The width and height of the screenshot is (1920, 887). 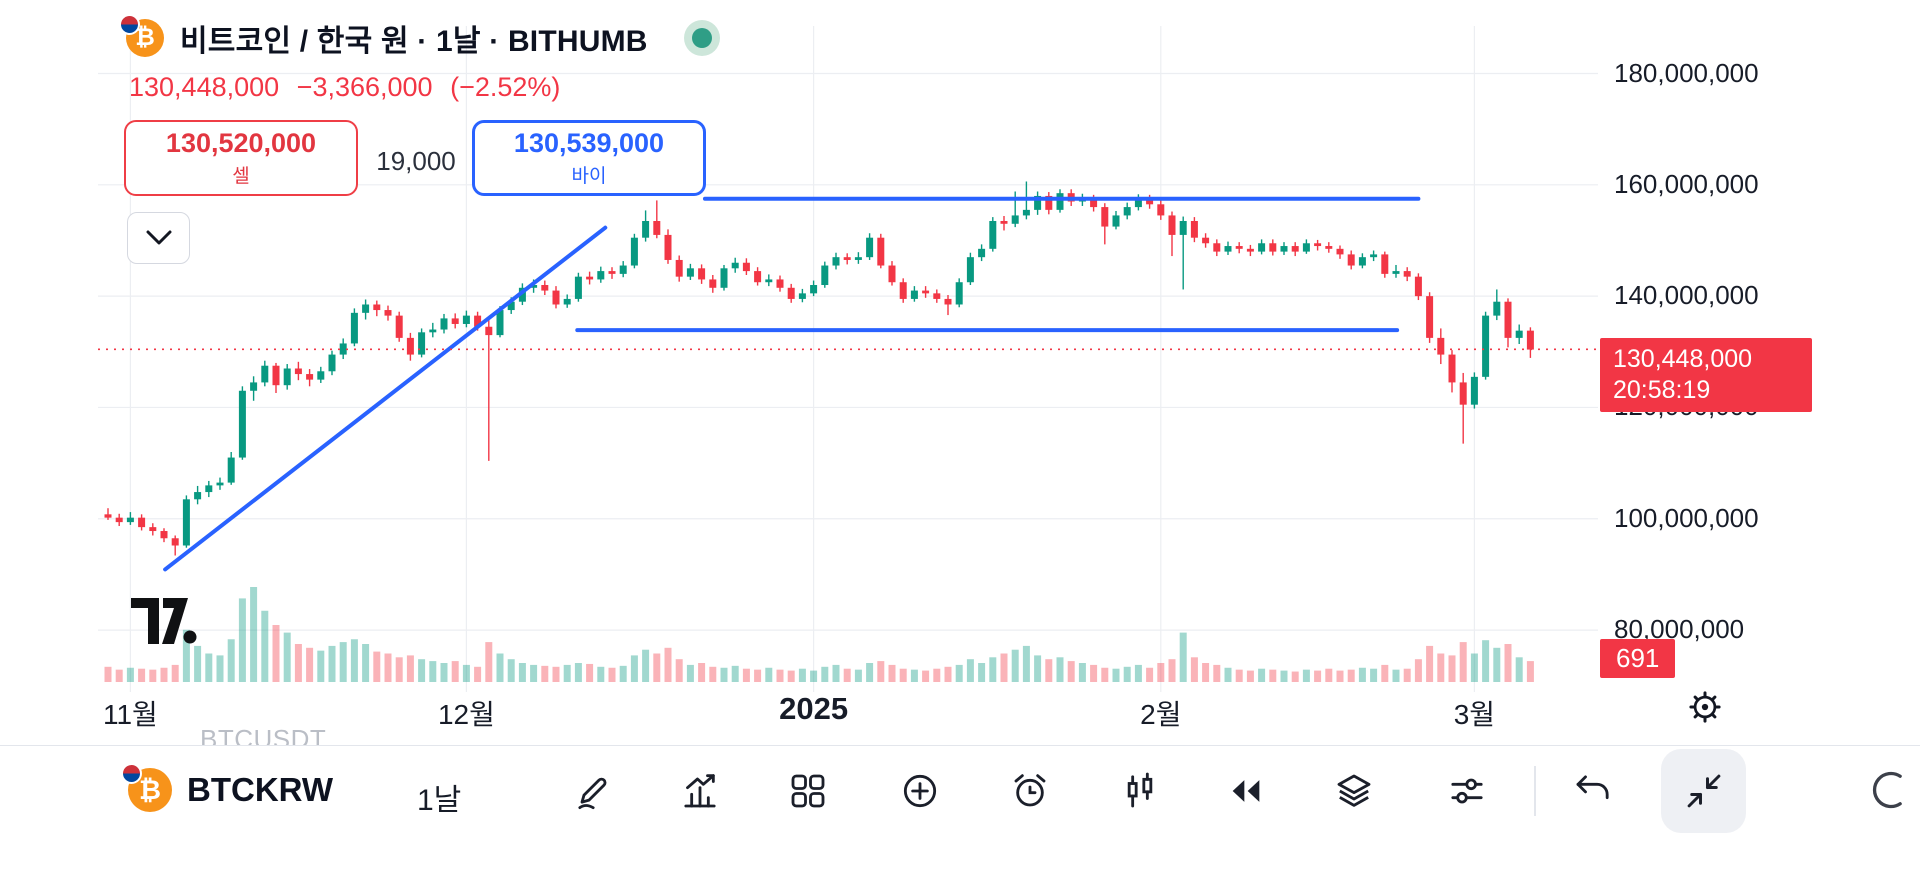 I want to click on undo-arrow-icon, so click(x=1592, y=787).